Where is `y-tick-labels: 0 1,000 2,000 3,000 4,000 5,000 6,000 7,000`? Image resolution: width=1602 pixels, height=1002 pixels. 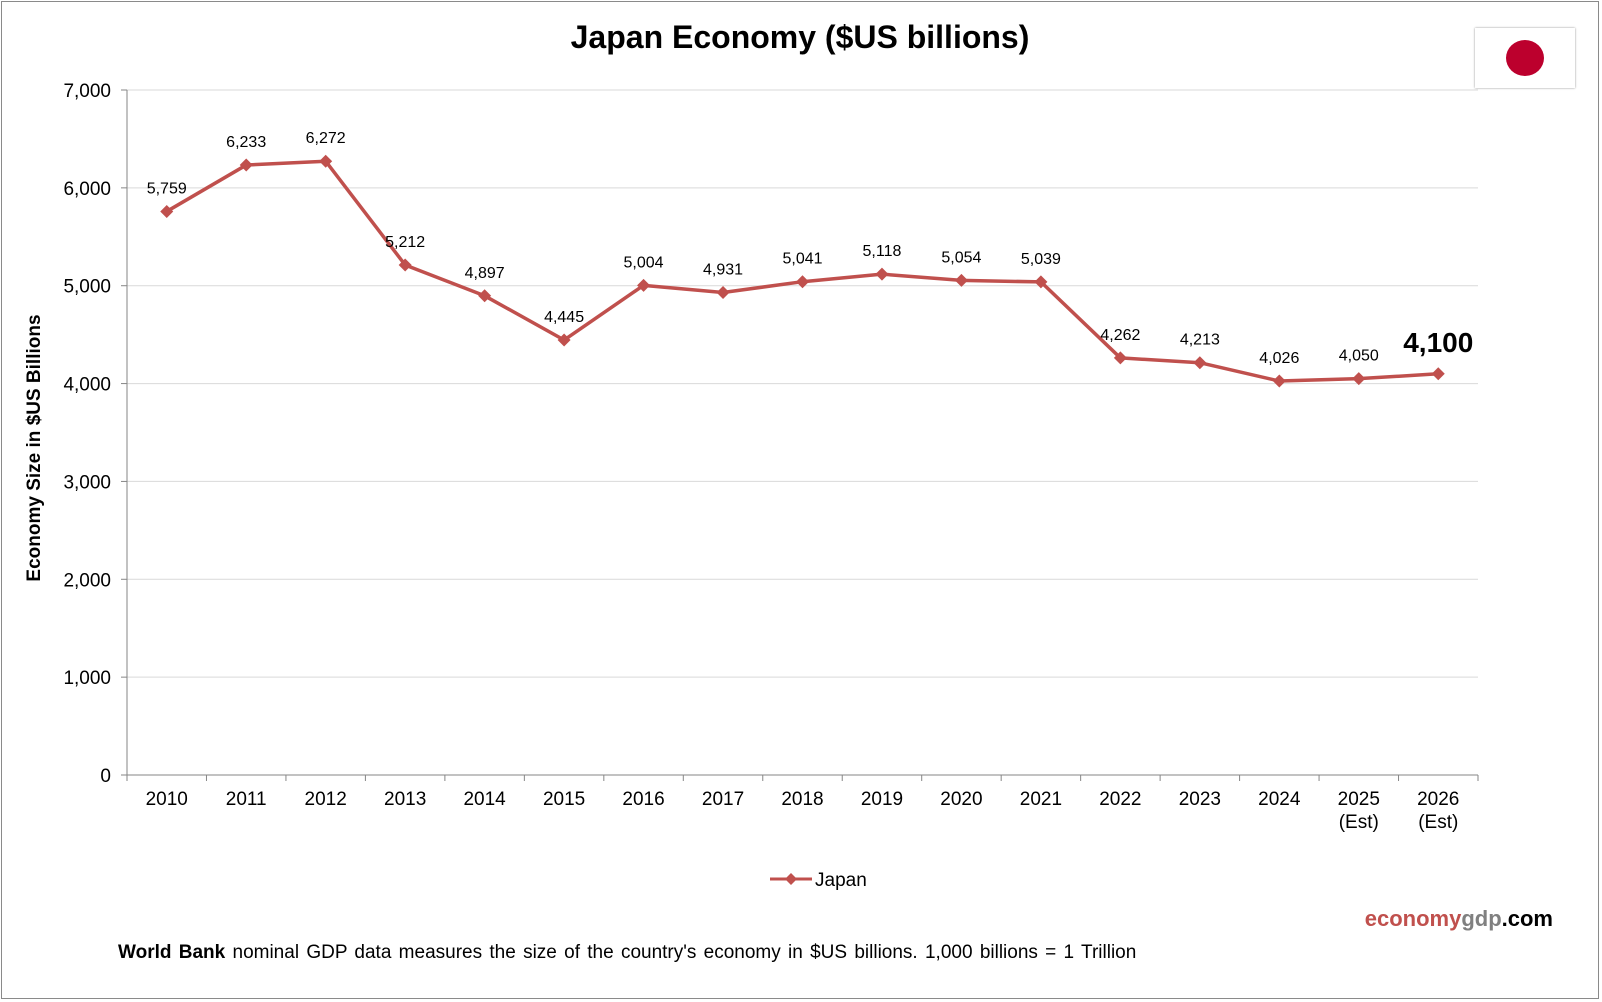 y-tick-labels: 0 1,000 2,000 3,000 4,000 5,000 6,000 7,000 is located at coordinates (87, 434).